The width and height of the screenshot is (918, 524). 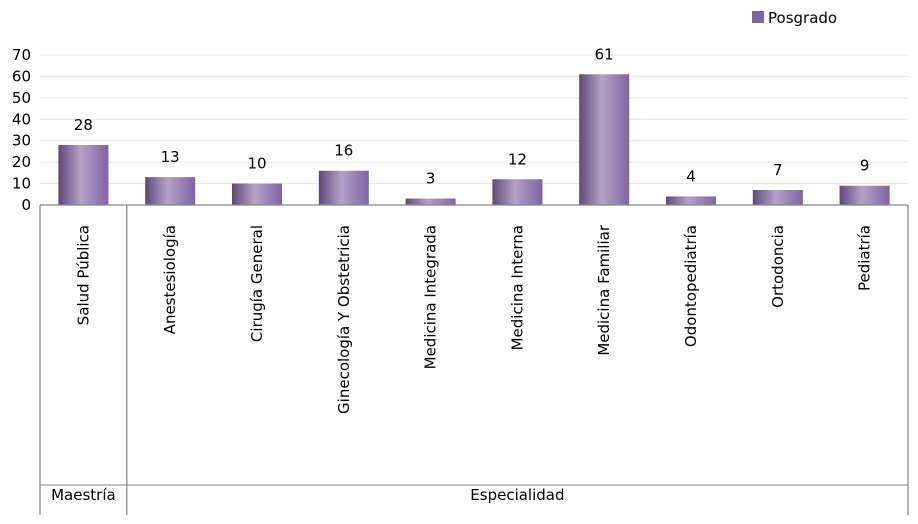 What do you see at coordinates (431, 297) in the screenshot?
I see `category-label: Medicina Integrada` at bounding box center [431, 297].